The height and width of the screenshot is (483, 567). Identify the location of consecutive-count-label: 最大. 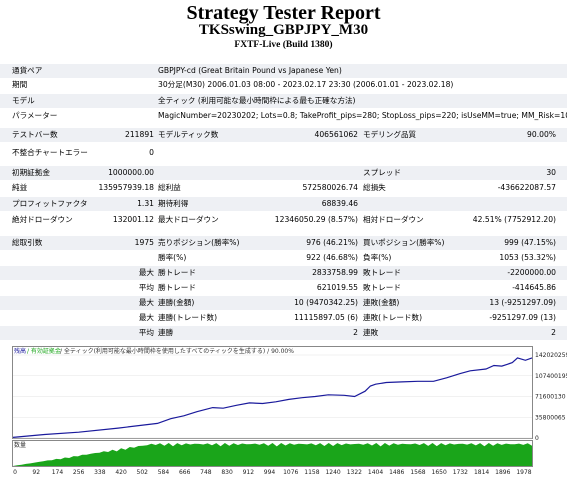
(146, 317).